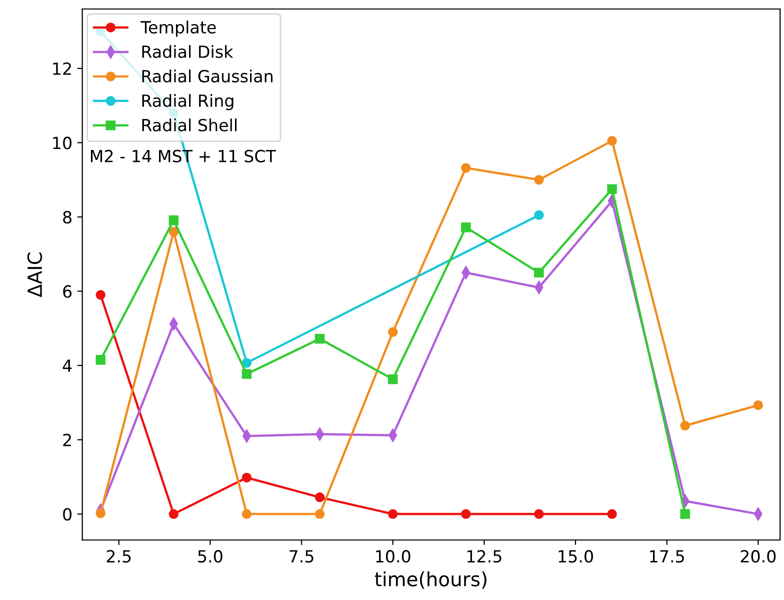 This screenshot has height=600, width=784. Describe the element at coordinates (484, 556) in the screenshot. I see `x-tick-label: 12.5` at that location.